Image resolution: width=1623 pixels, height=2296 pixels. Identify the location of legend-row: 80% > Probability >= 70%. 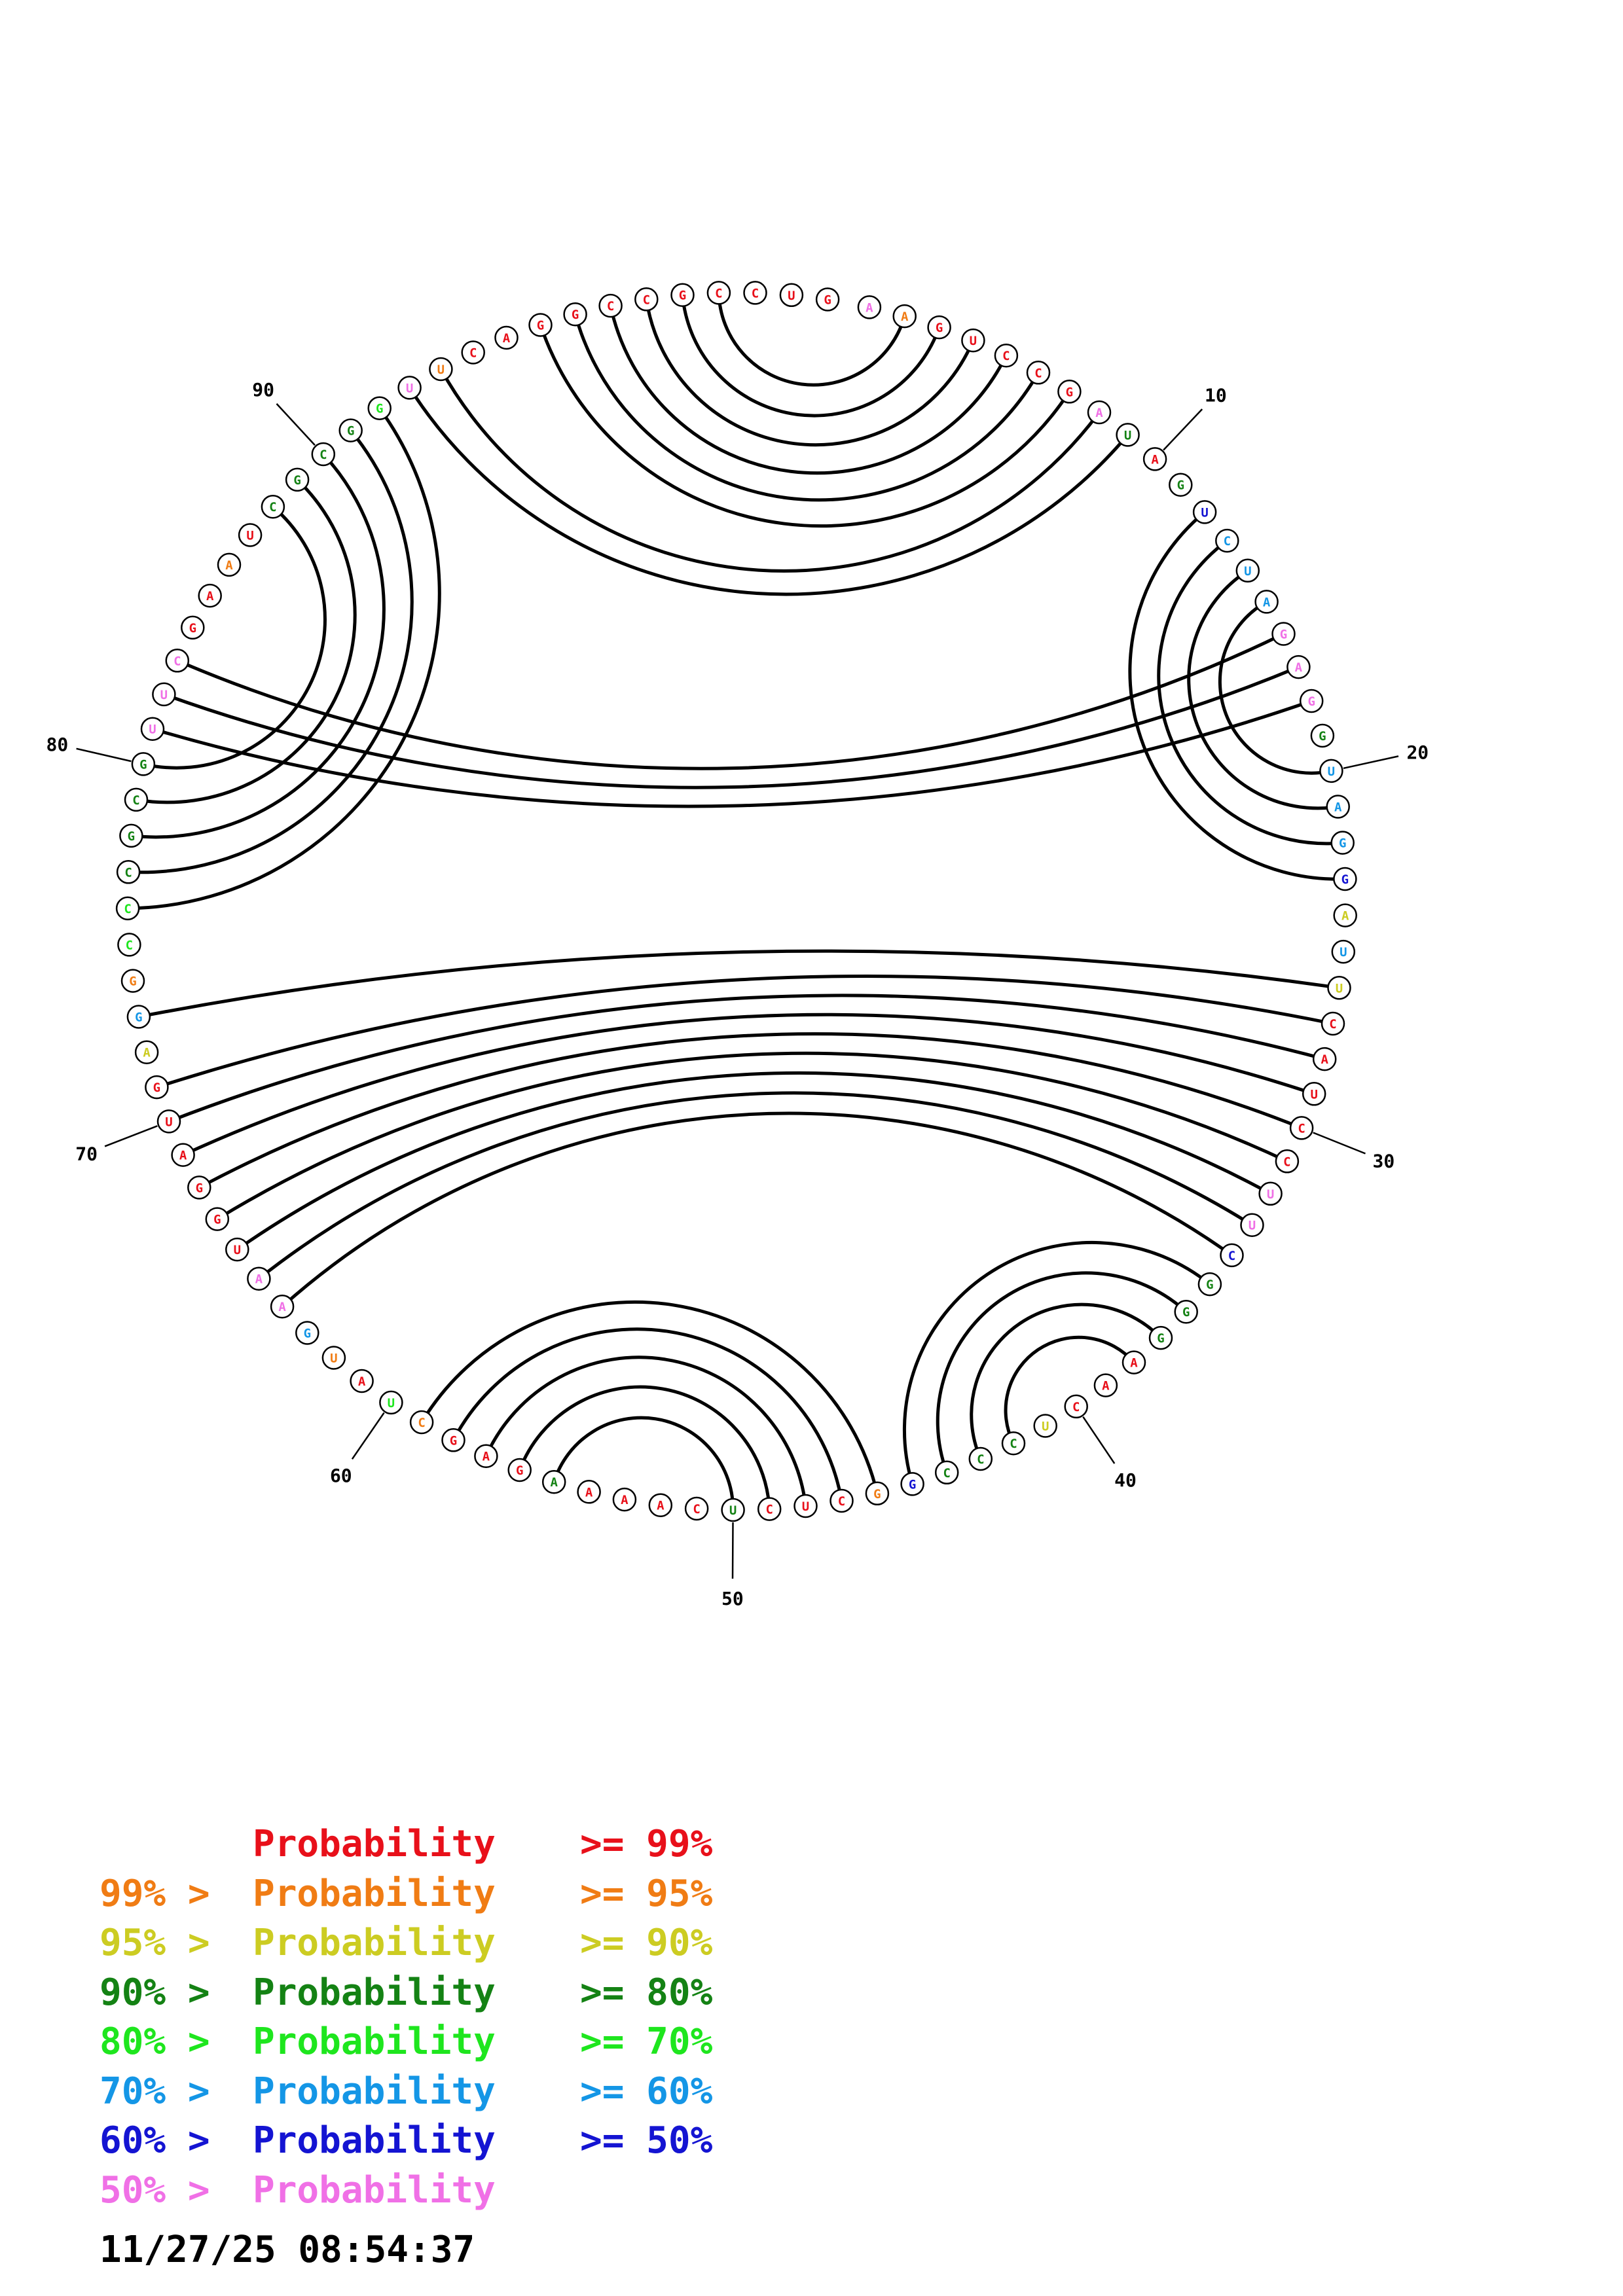
(406, 2042).